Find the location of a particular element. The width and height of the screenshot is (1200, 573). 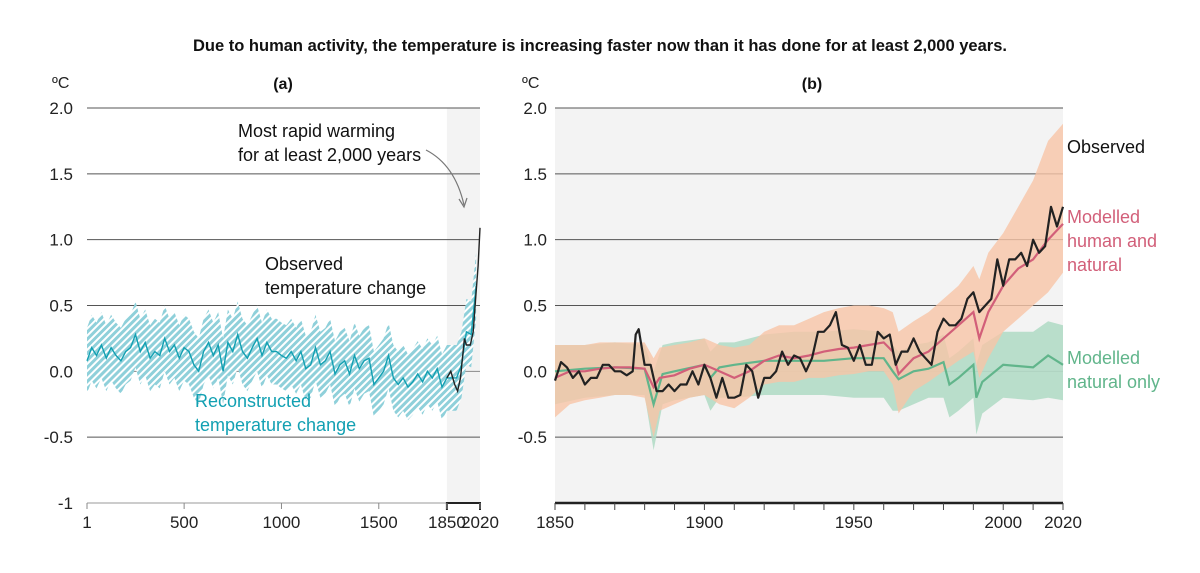

x-tick-label: 1000 is located at coordinates (282, 522).